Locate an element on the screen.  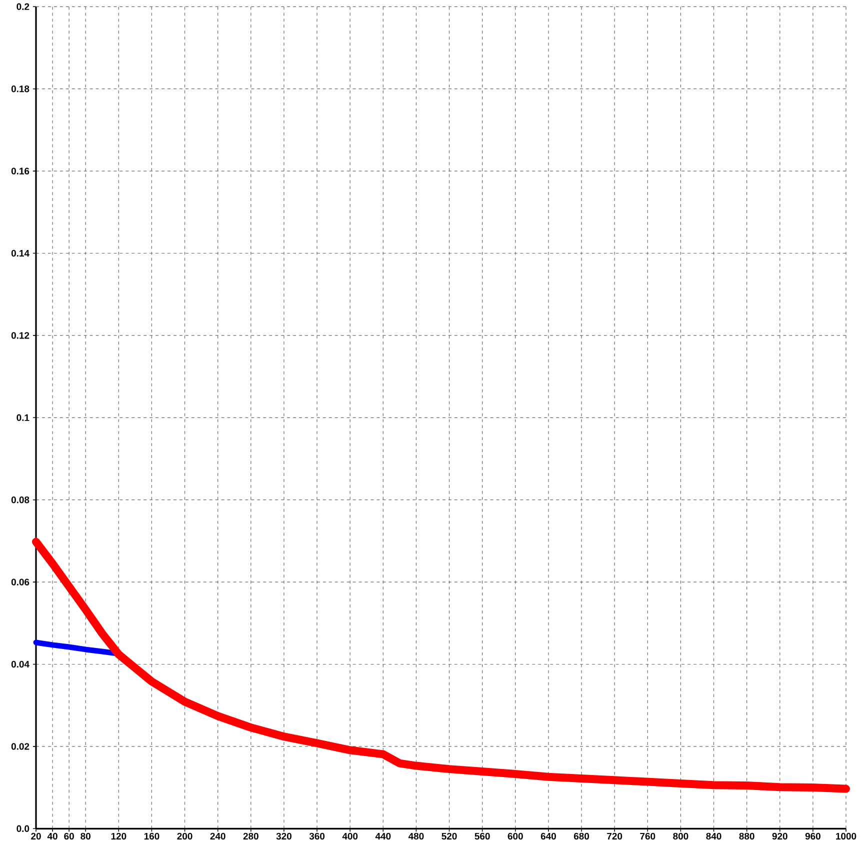
x-tick-label: 560 is located at coordinates (482, 836).